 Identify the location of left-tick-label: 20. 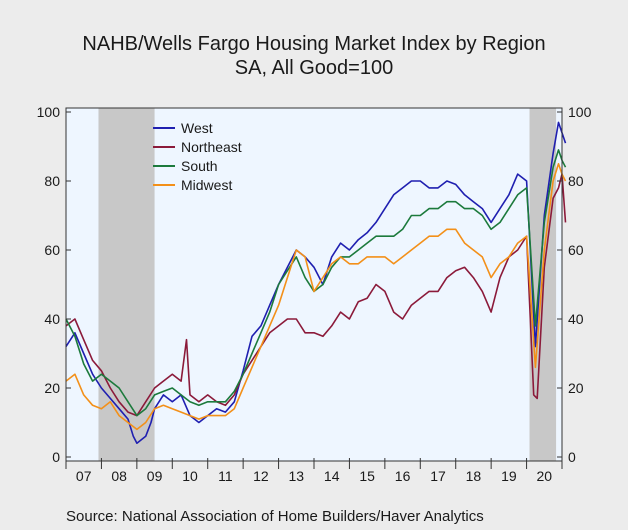
(52, 388).